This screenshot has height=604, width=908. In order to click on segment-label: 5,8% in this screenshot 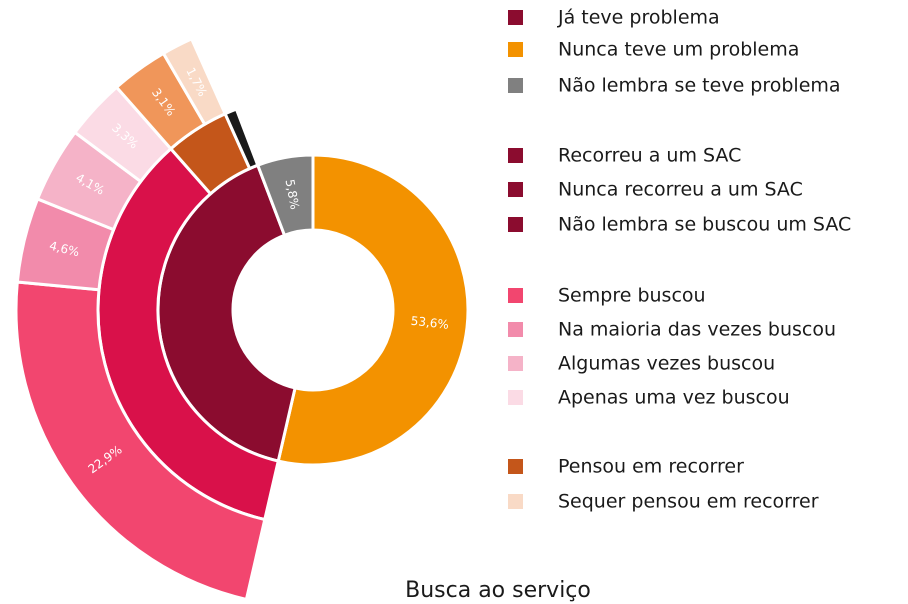, I will do `click(292, 194)`.